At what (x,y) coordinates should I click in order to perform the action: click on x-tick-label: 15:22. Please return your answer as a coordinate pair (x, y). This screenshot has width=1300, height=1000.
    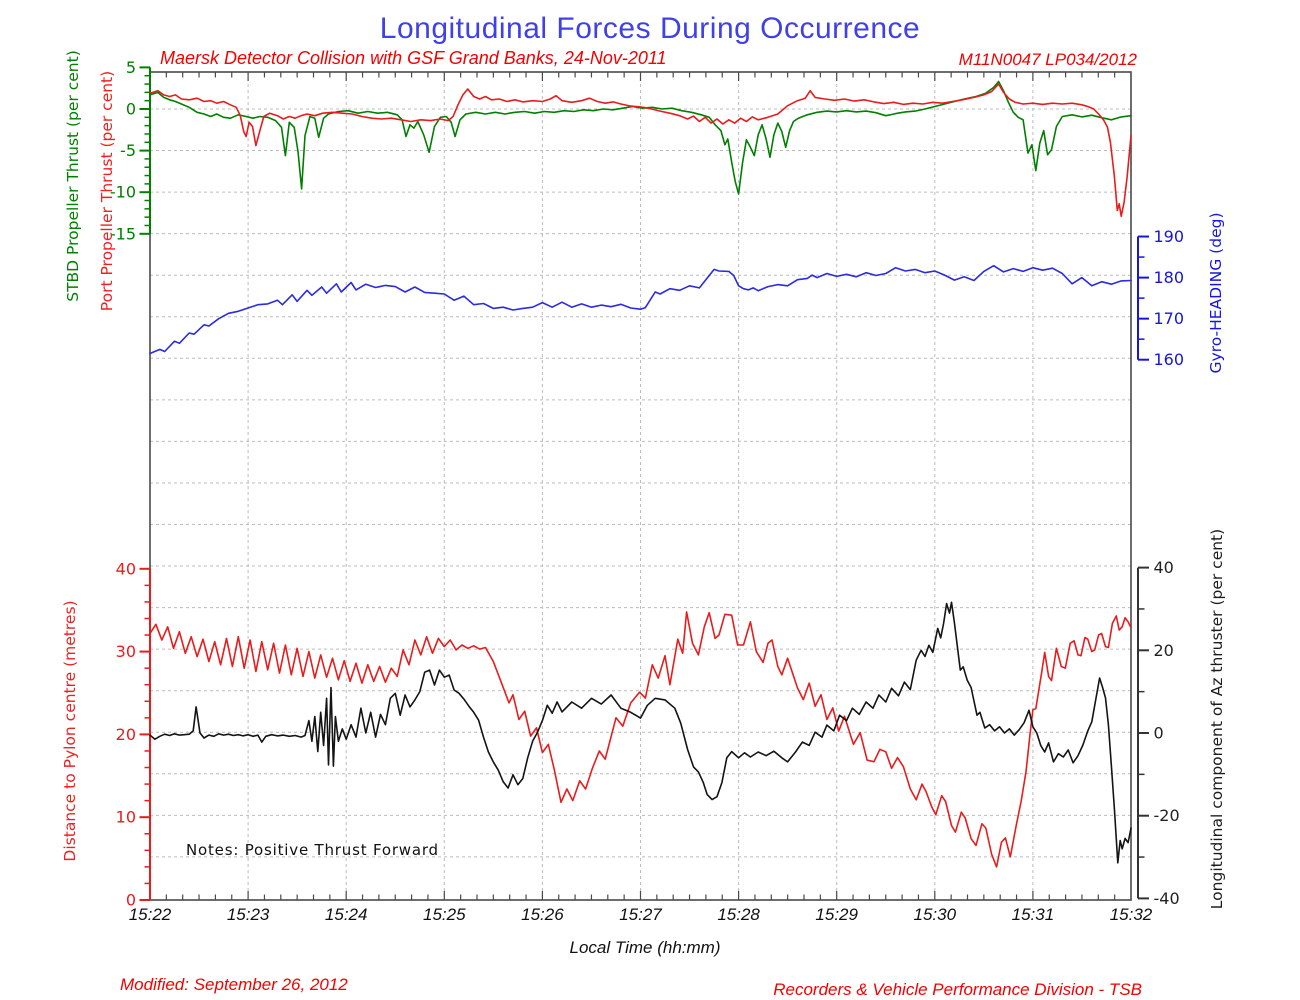
    Looking at the image, I should click on (150, 914).